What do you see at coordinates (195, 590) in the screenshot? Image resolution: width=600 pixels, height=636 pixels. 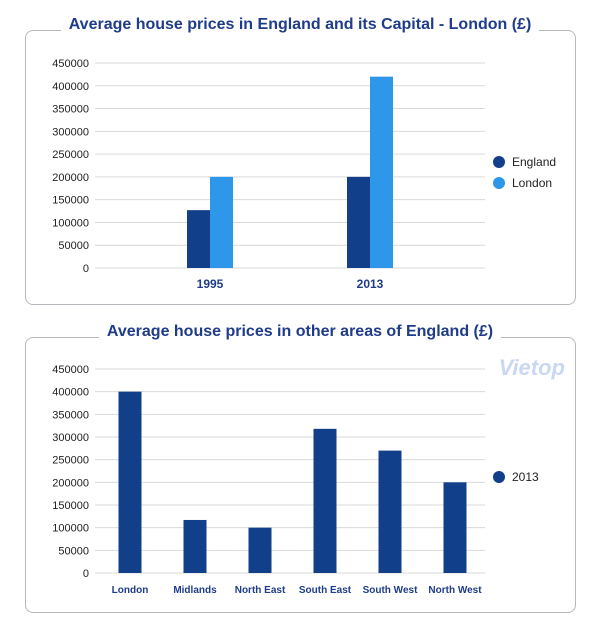 I see `x-tick-label: Midlands` at bounding box center [195, 590].